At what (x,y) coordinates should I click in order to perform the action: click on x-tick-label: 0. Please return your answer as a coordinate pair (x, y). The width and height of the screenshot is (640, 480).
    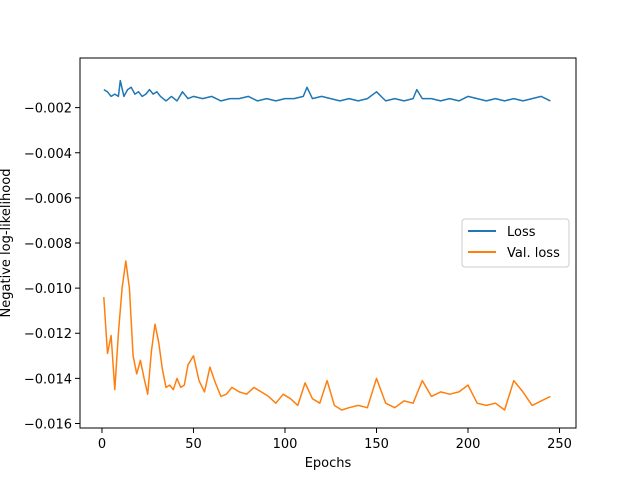
    Looking at the image, I should click on (102, 444).